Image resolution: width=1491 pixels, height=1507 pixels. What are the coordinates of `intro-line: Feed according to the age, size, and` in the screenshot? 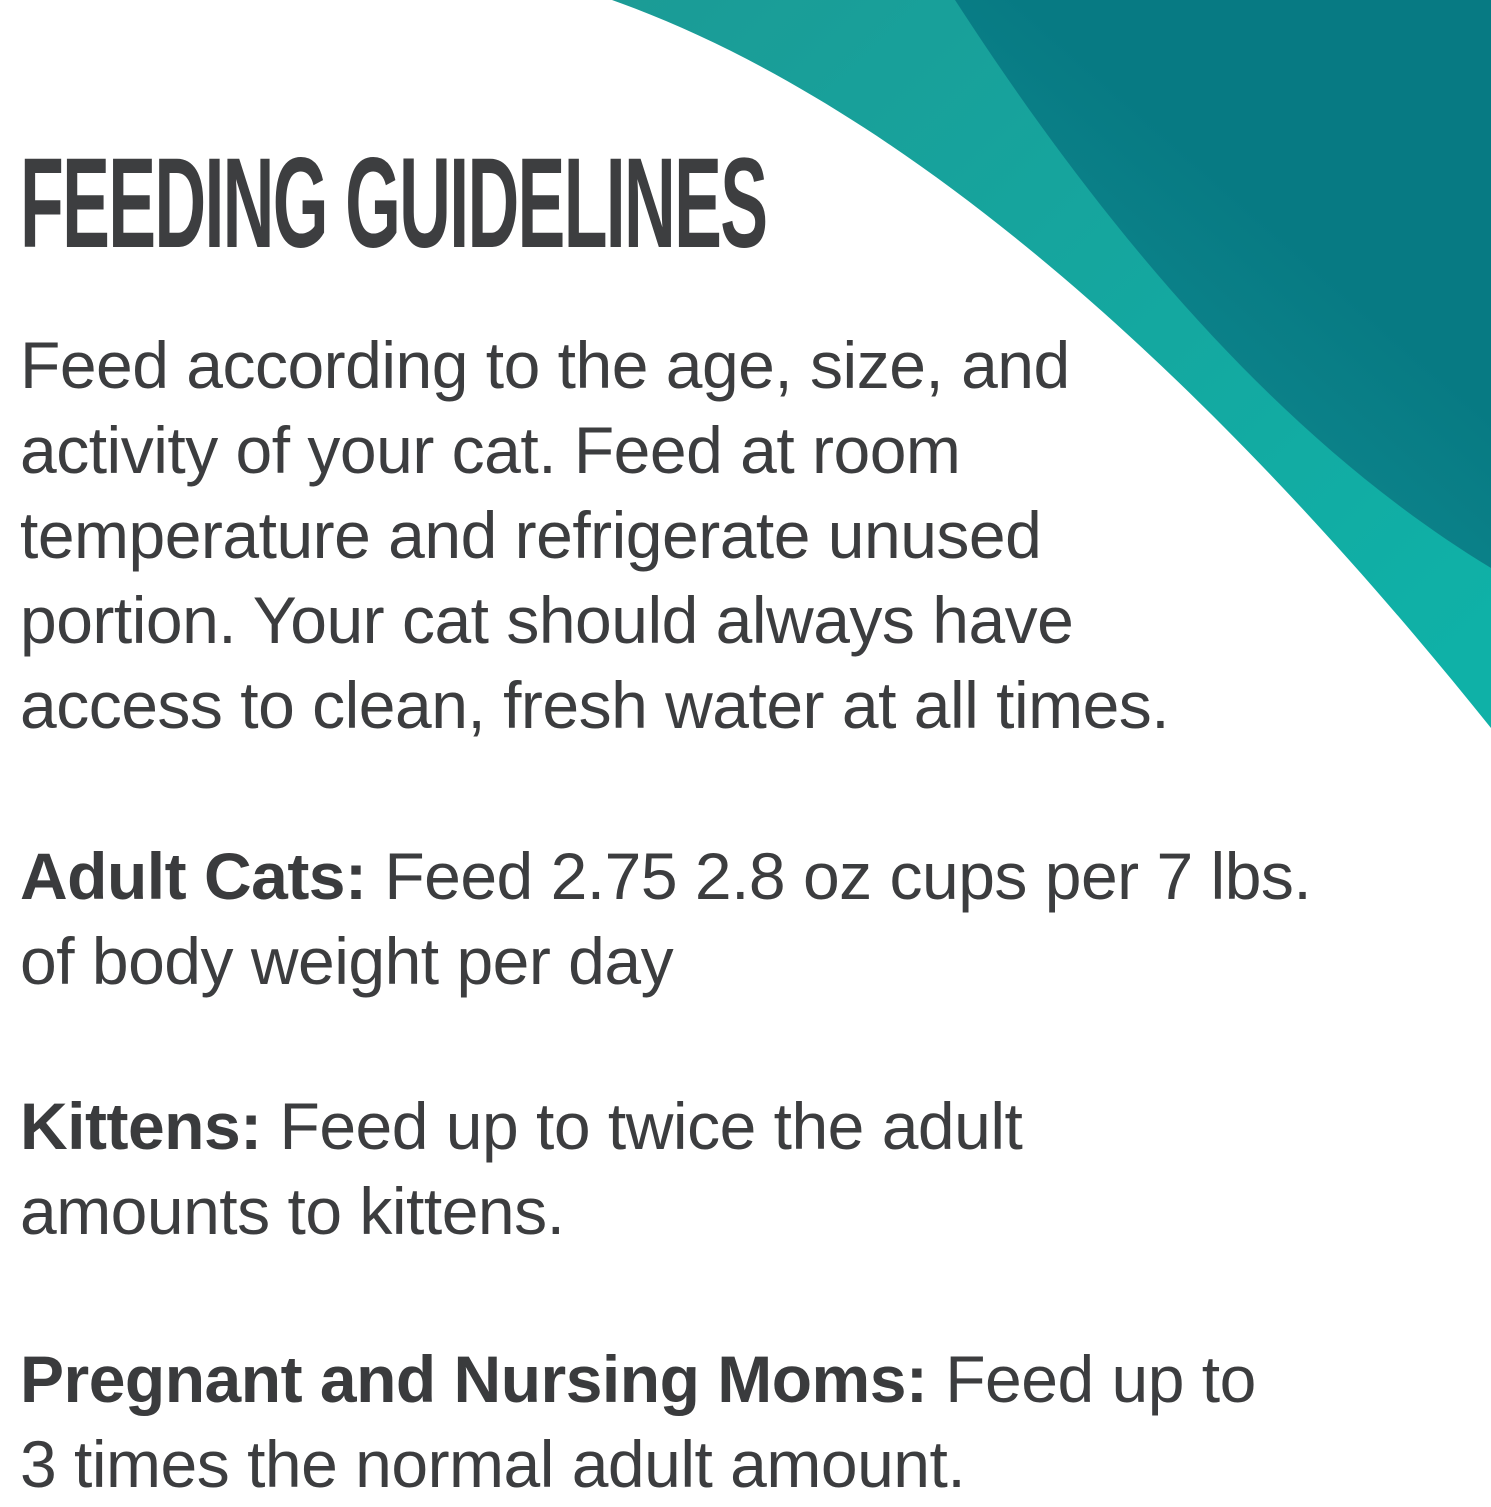 It's located at (545, 365).